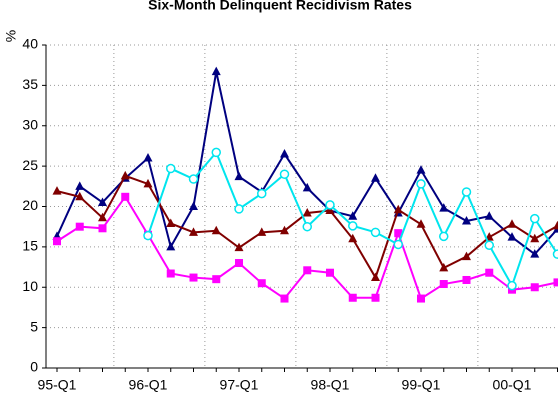  Describe the element at coordinates (512, 385) in the screenshot. I see `x-tick-label: 00-Q1` at that location.